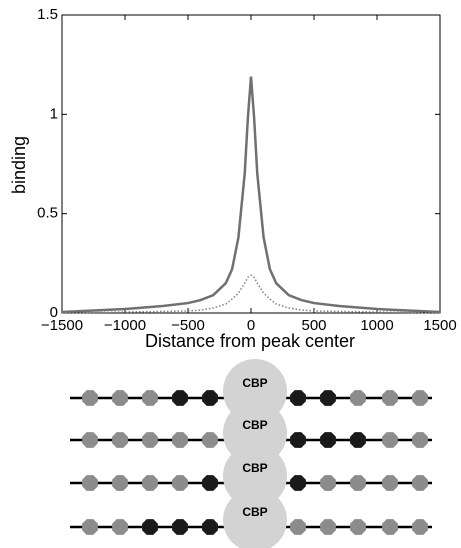 The image size is (461, 548). What do you see at coordinates (54, 113) in the screenshot?
I see `y-tick-label: 1` at bounding box center [54, 113].